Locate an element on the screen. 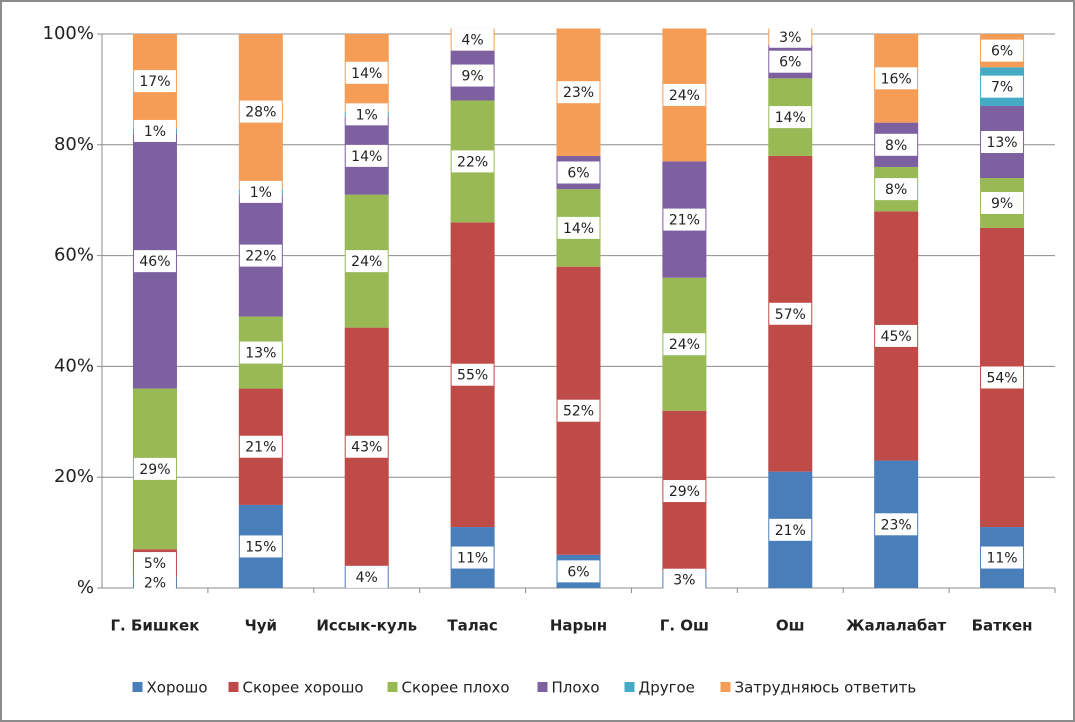  data-label: 55% is located at coordinates (472, 376).